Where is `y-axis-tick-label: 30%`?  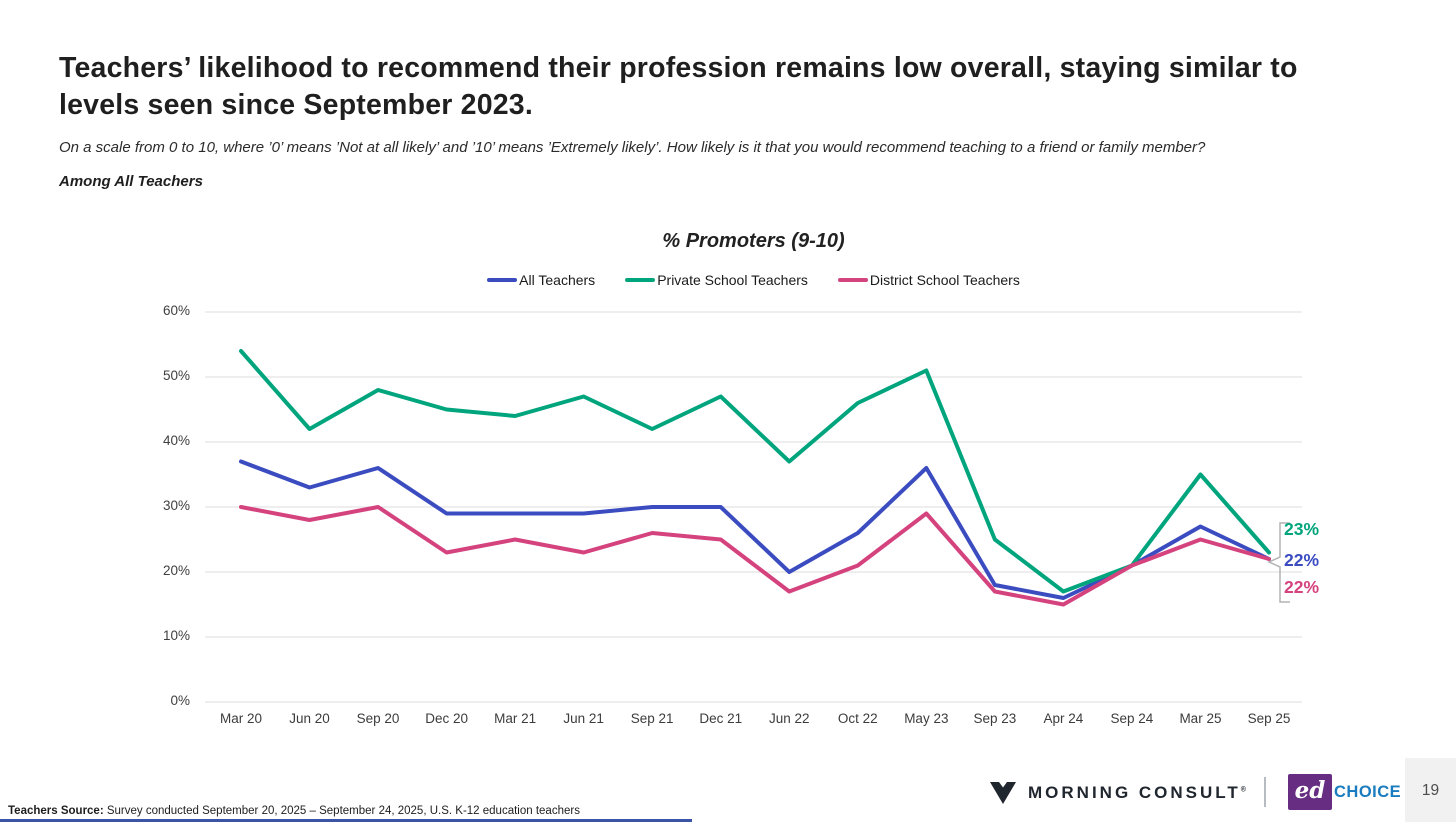 y-axis-tick-label: 30% is located at coordinates (176, 505).